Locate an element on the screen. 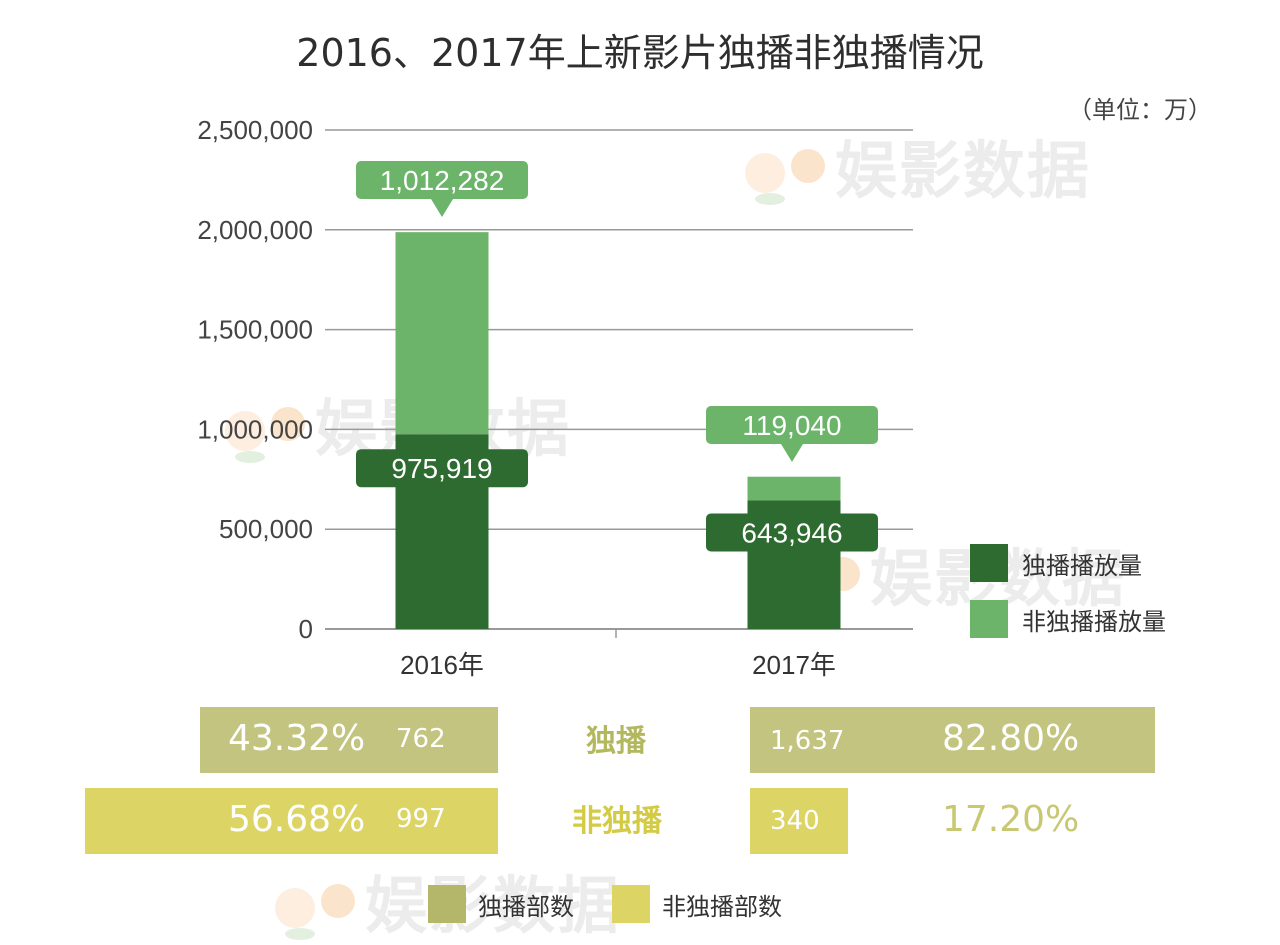  bar-2017-exclusive-count is located at coordinates (952, 740).